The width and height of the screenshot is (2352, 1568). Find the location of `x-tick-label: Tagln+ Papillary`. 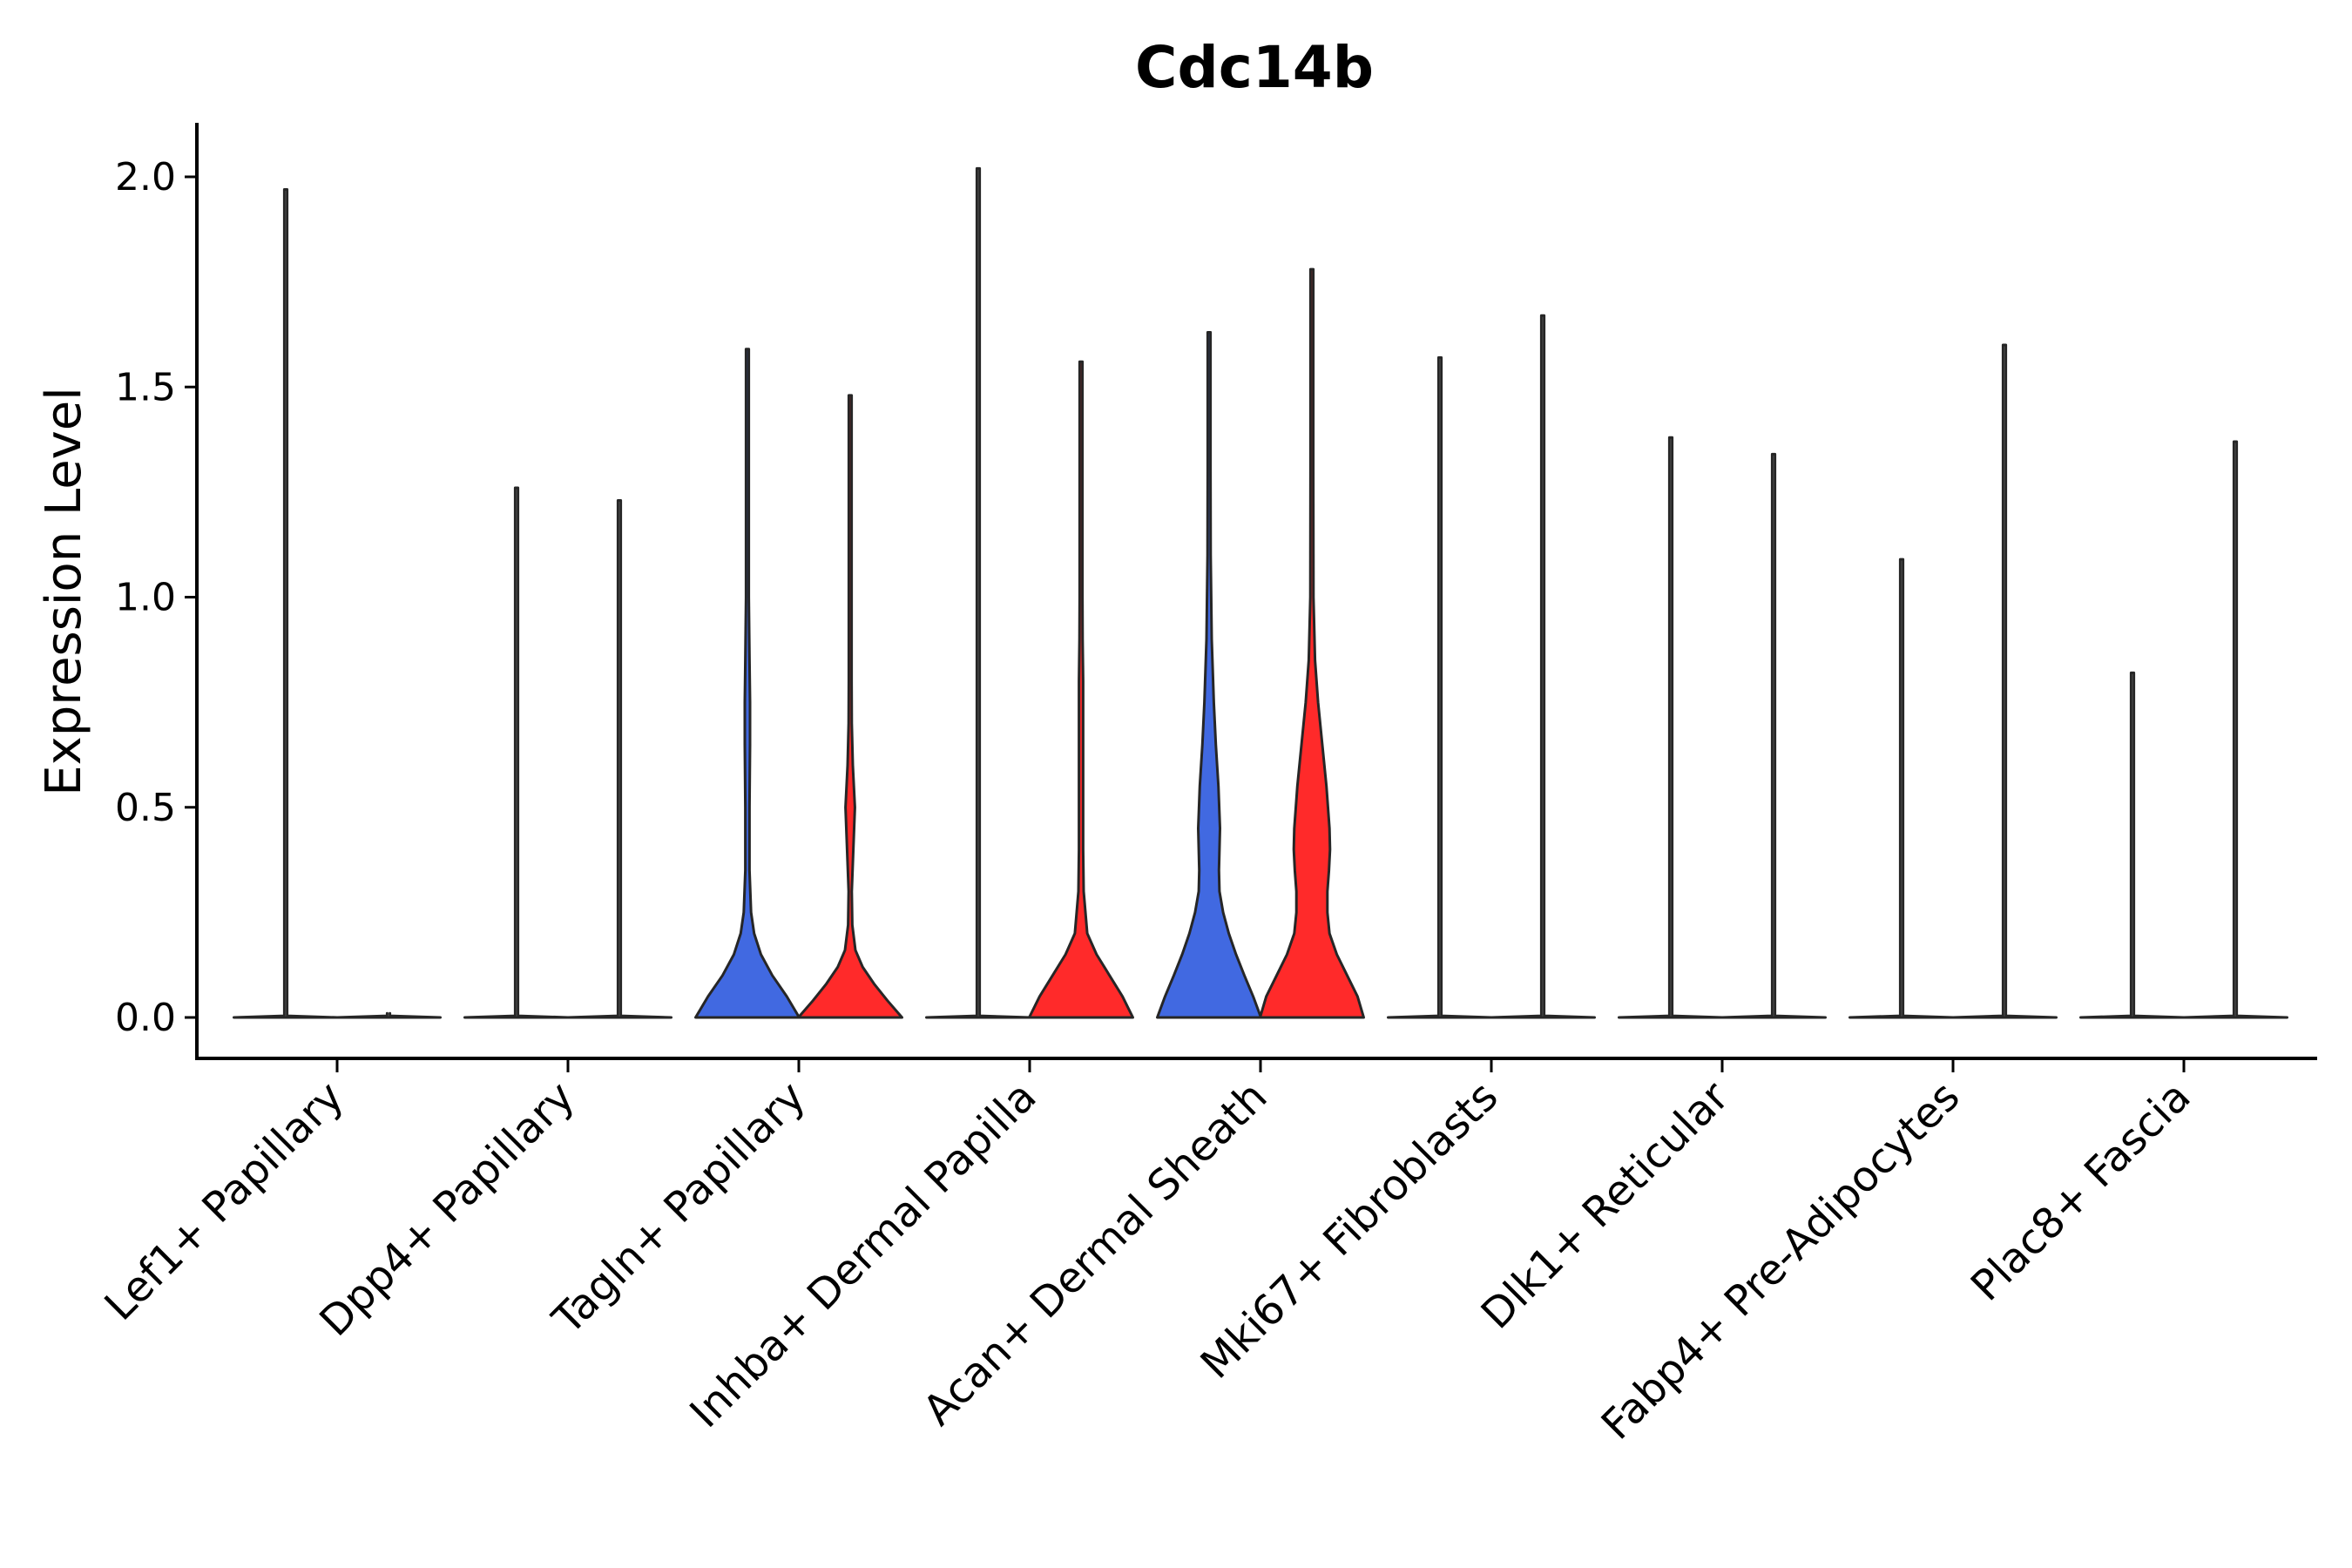

x-tick-label: Tagln+ Papillary is located at coordinates (678, 1208).